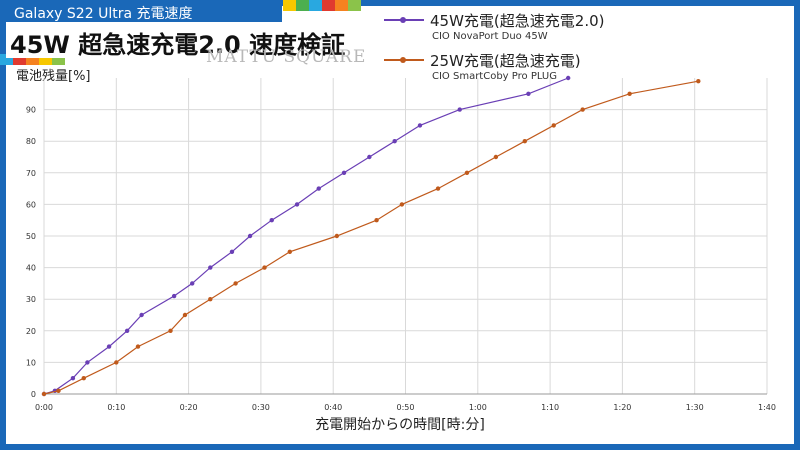 This screenshot has height=450, width=800. What do you see at coordinates (478, 407) in the screenshot?
I see `x-tick-label: 1:00` at bounding box center [478, 407].